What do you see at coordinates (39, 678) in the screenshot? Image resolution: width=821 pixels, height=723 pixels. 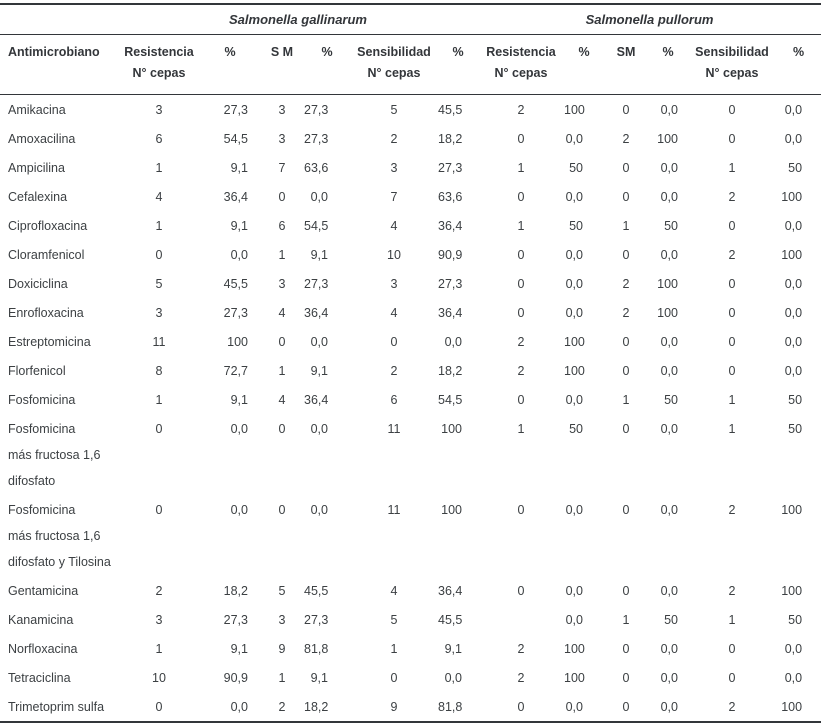 I see `antimicrobial-name: Tetraciclina` at bounding box center [39, 678].